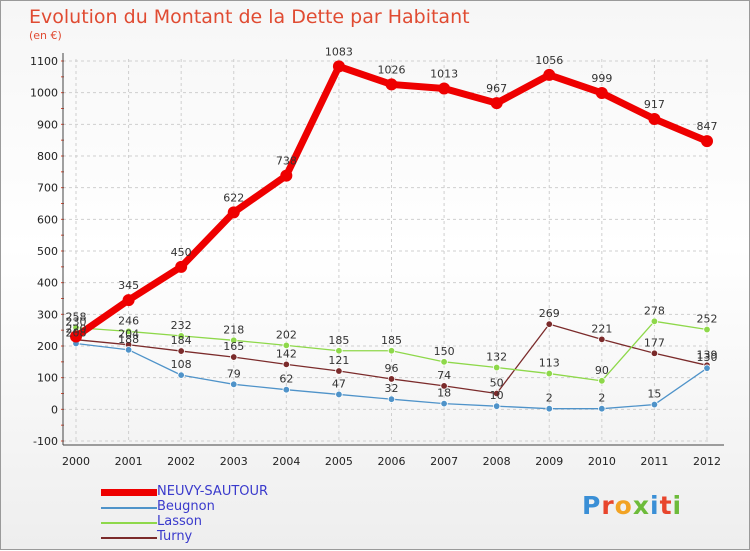 Image resolution: width=750 pixels, height=551 pixels. Describe the element at coordinates (392, 368) in the screenshot. I see `data-label-turny: 96` at that location.